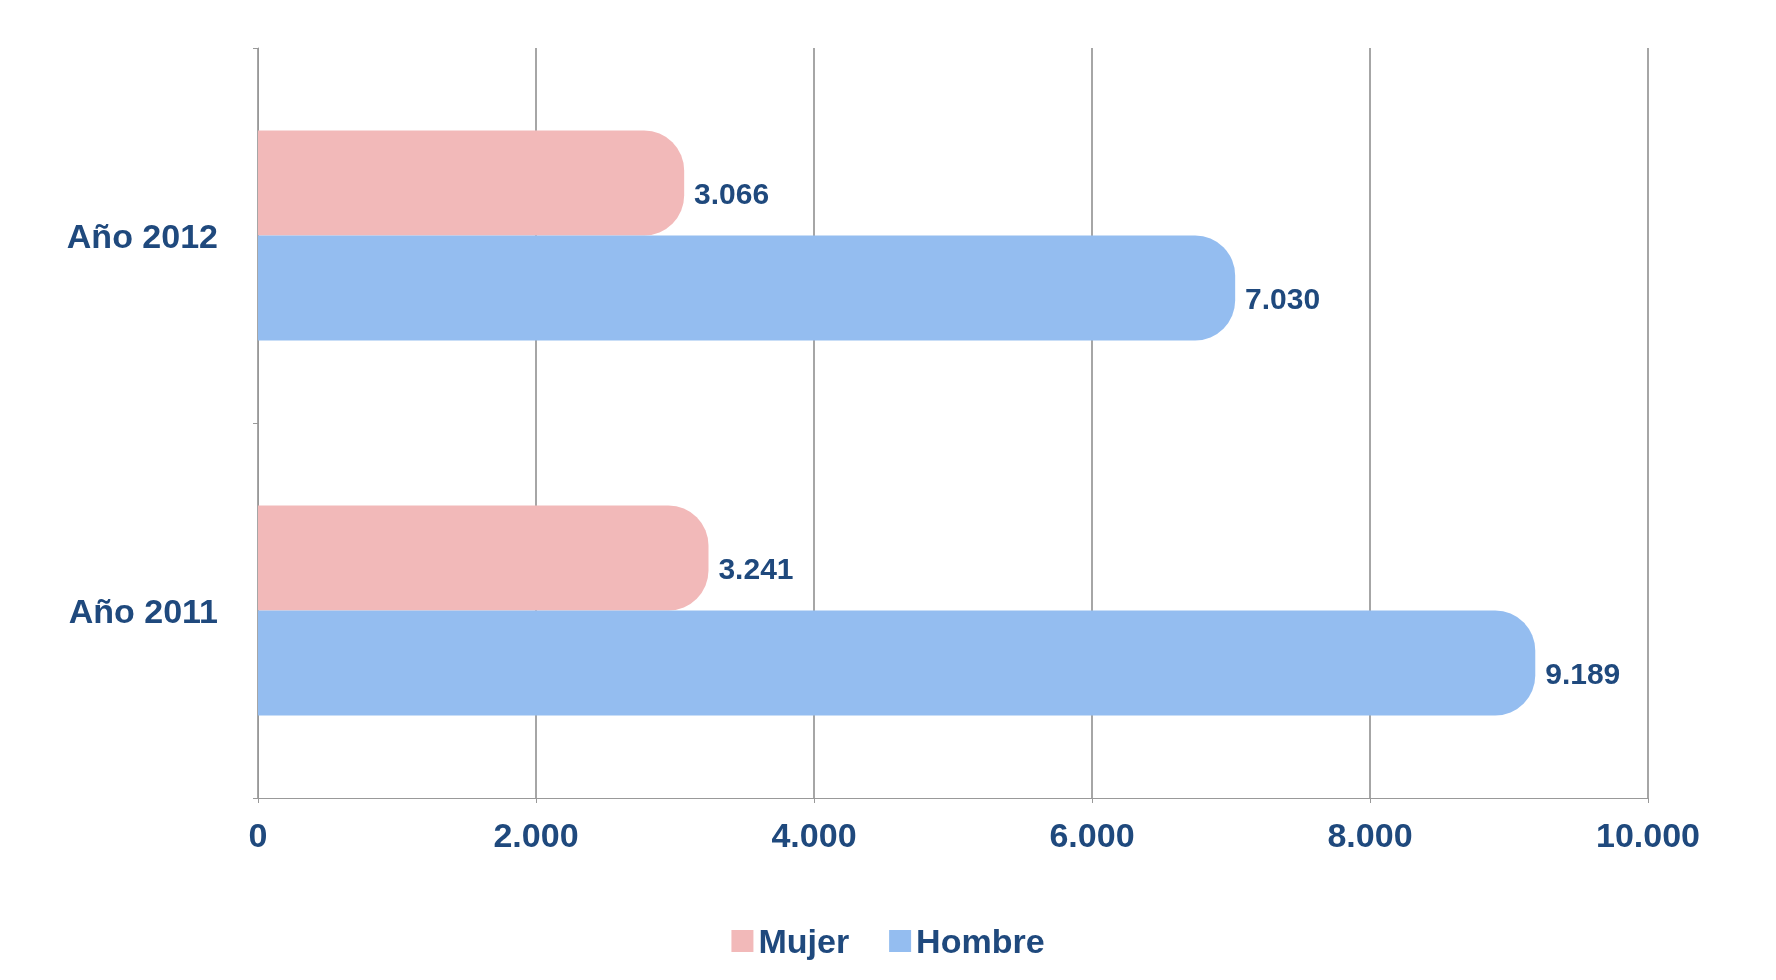  I want to click on data-label: 3.241, so click(756, 568).